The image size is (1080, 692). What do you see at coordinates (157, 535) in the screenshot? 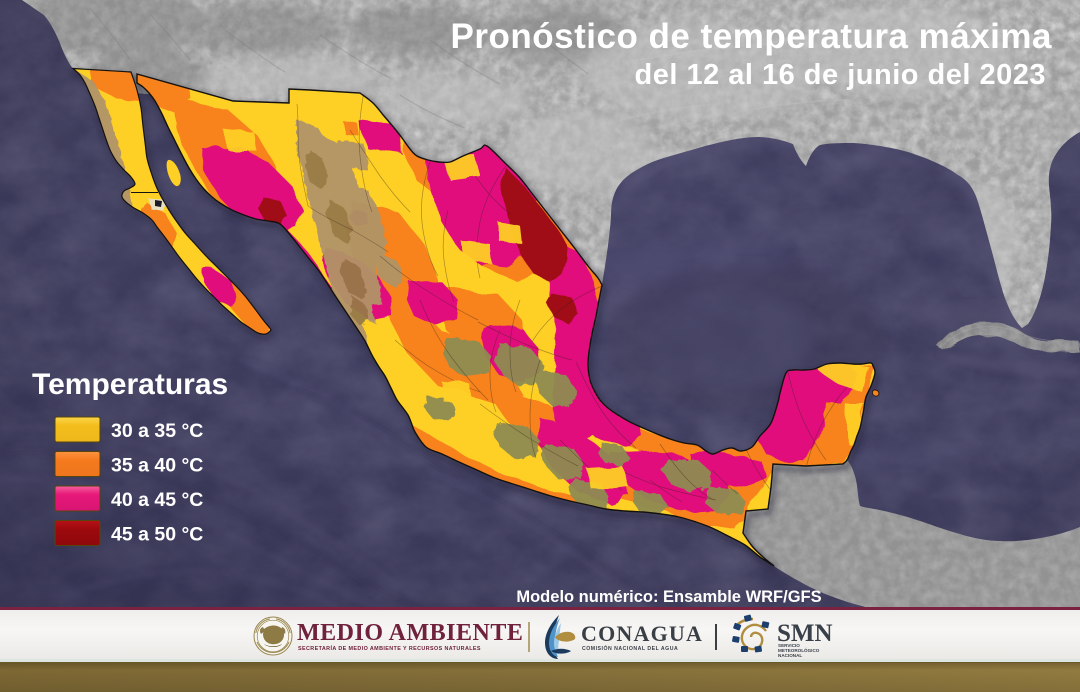
I see `svg-text: 45 a 50 °C` at bounding box center [157, 535].